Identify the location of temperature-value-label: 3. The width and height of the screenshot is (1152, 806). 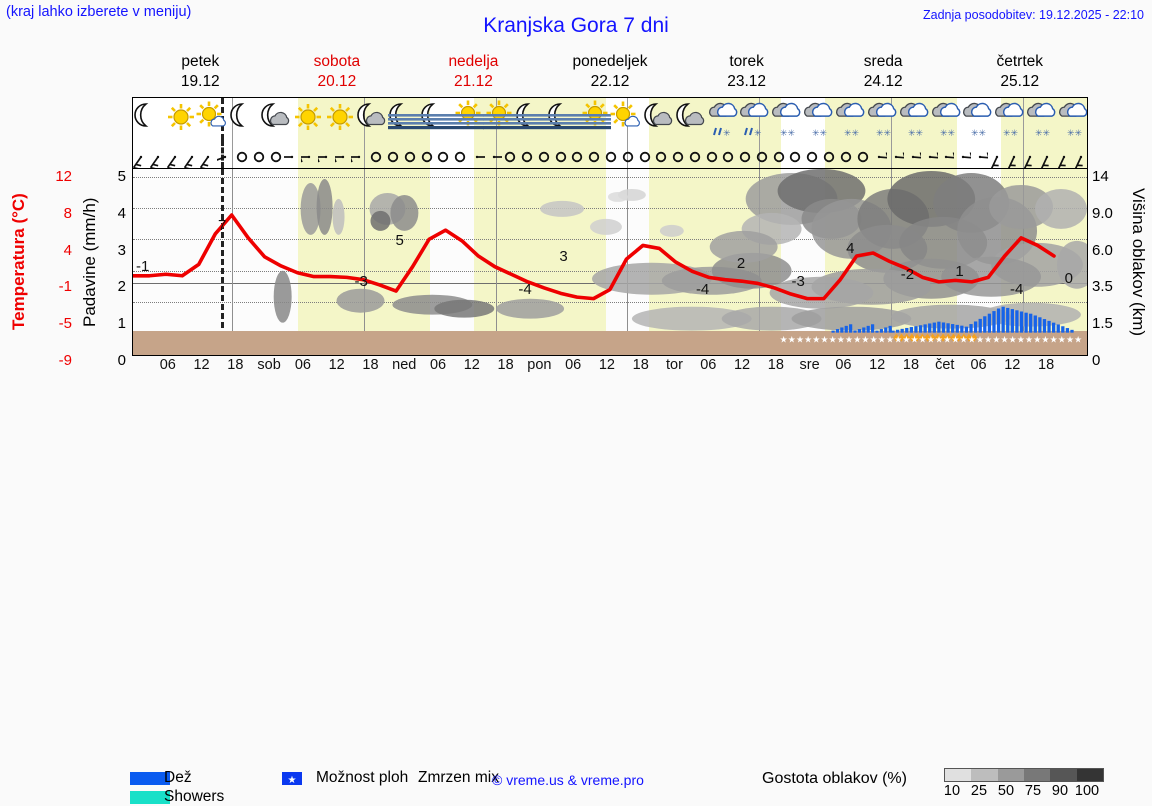
(563, 256).